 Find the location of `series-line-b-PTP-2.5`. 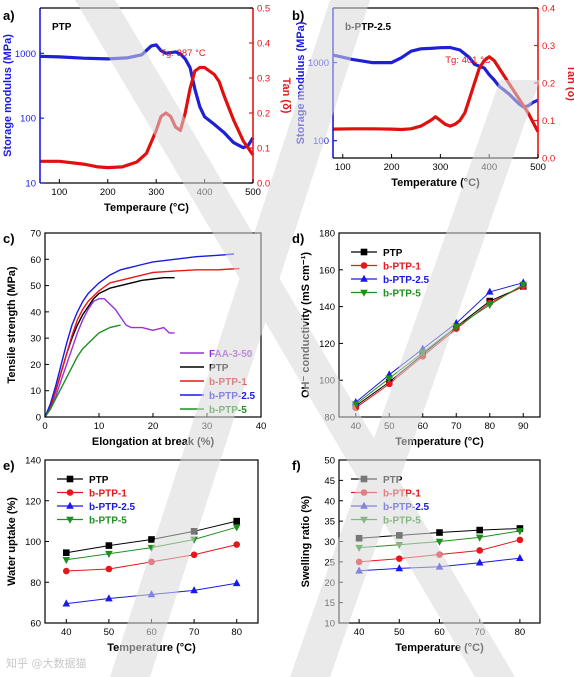

series-line-b-PTP-2.5 is located at coordinates (139, 335).